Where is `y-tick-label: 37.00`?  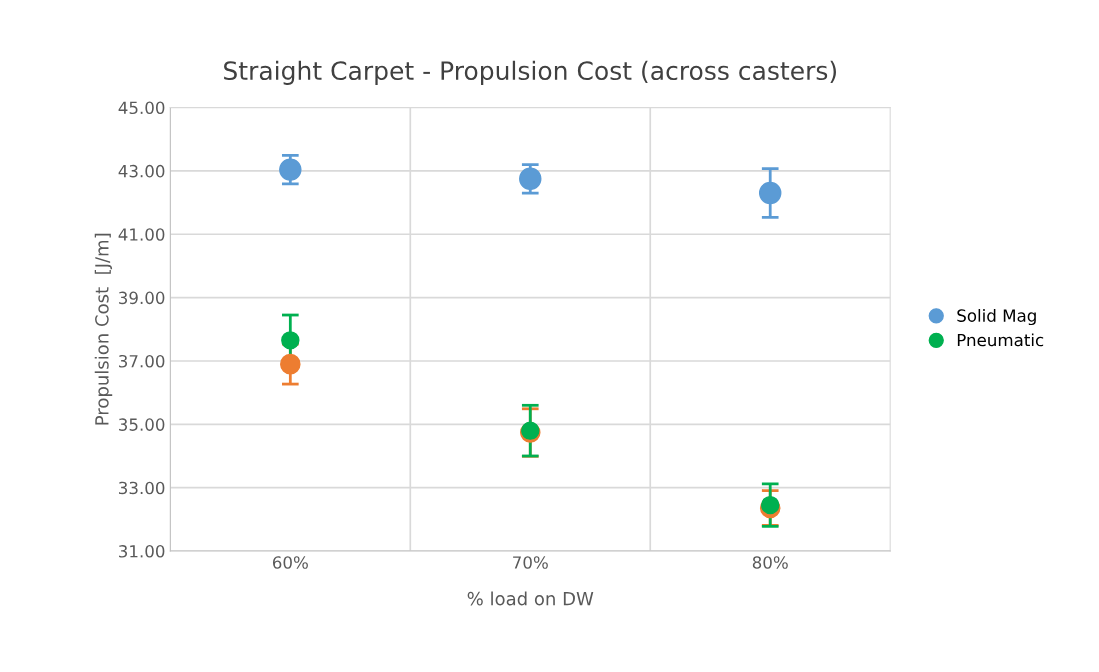 y-tick-label: 37.00 is located at coordinates (142, 361).